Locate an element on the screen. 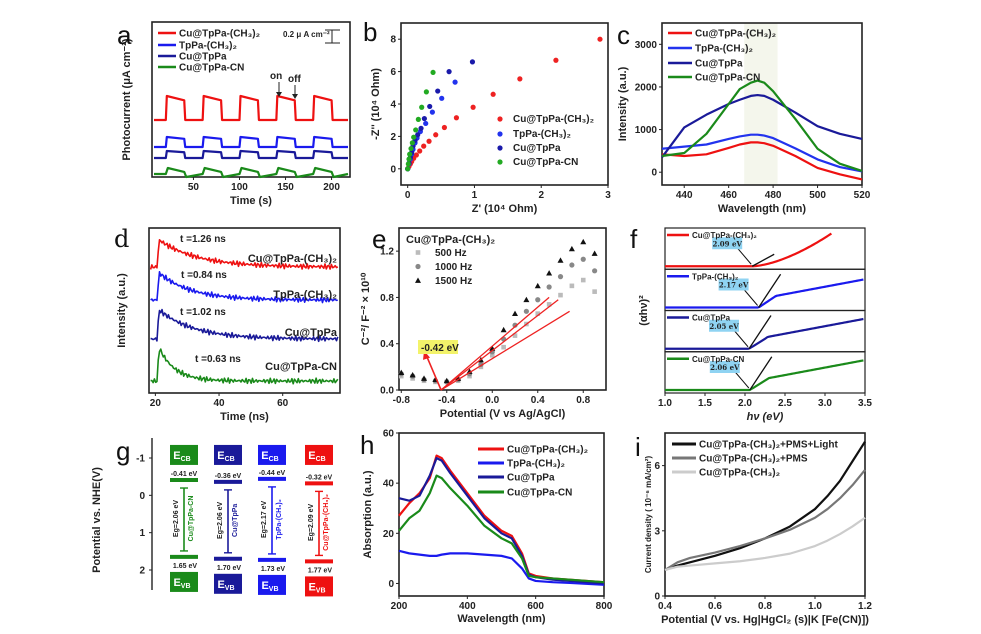 The image size is (981, 634). y-tick-label: 1 is located at coordinates (142, 533).